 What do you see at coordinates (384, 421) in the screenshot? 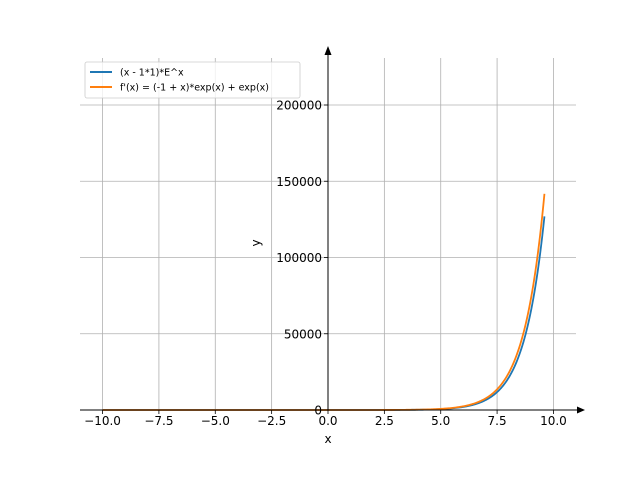
I see `x-tick-label: 2.5` at bounding box center [384, 421].